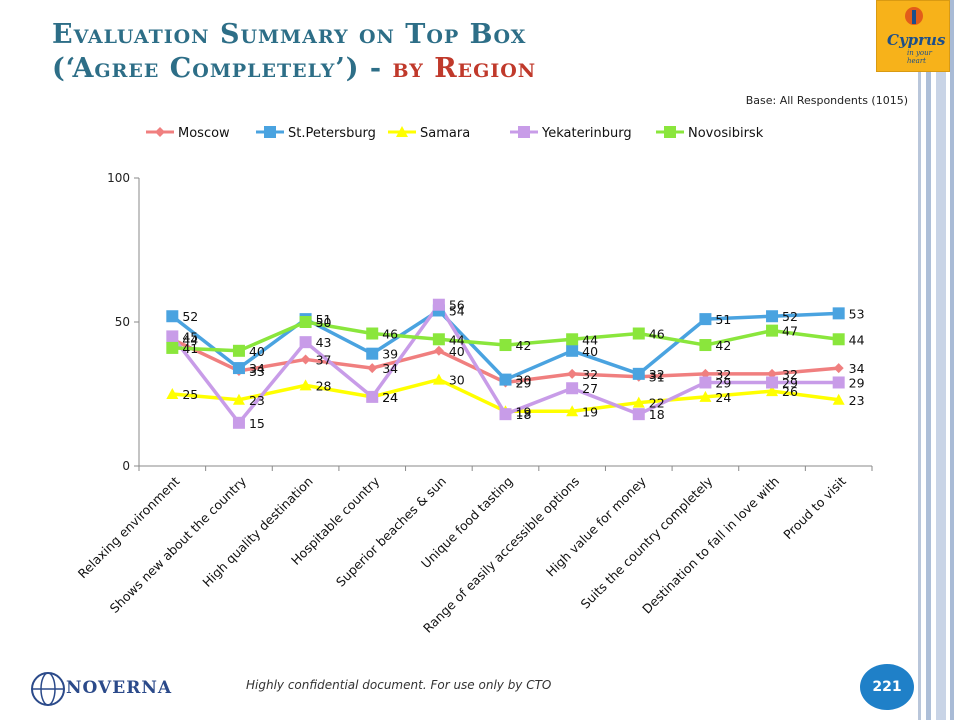 This screenshot has width=960, height=720. Describe the element at coordinates (723, 397) in the screenshot. I see `data-label-samara: 24` at that location.